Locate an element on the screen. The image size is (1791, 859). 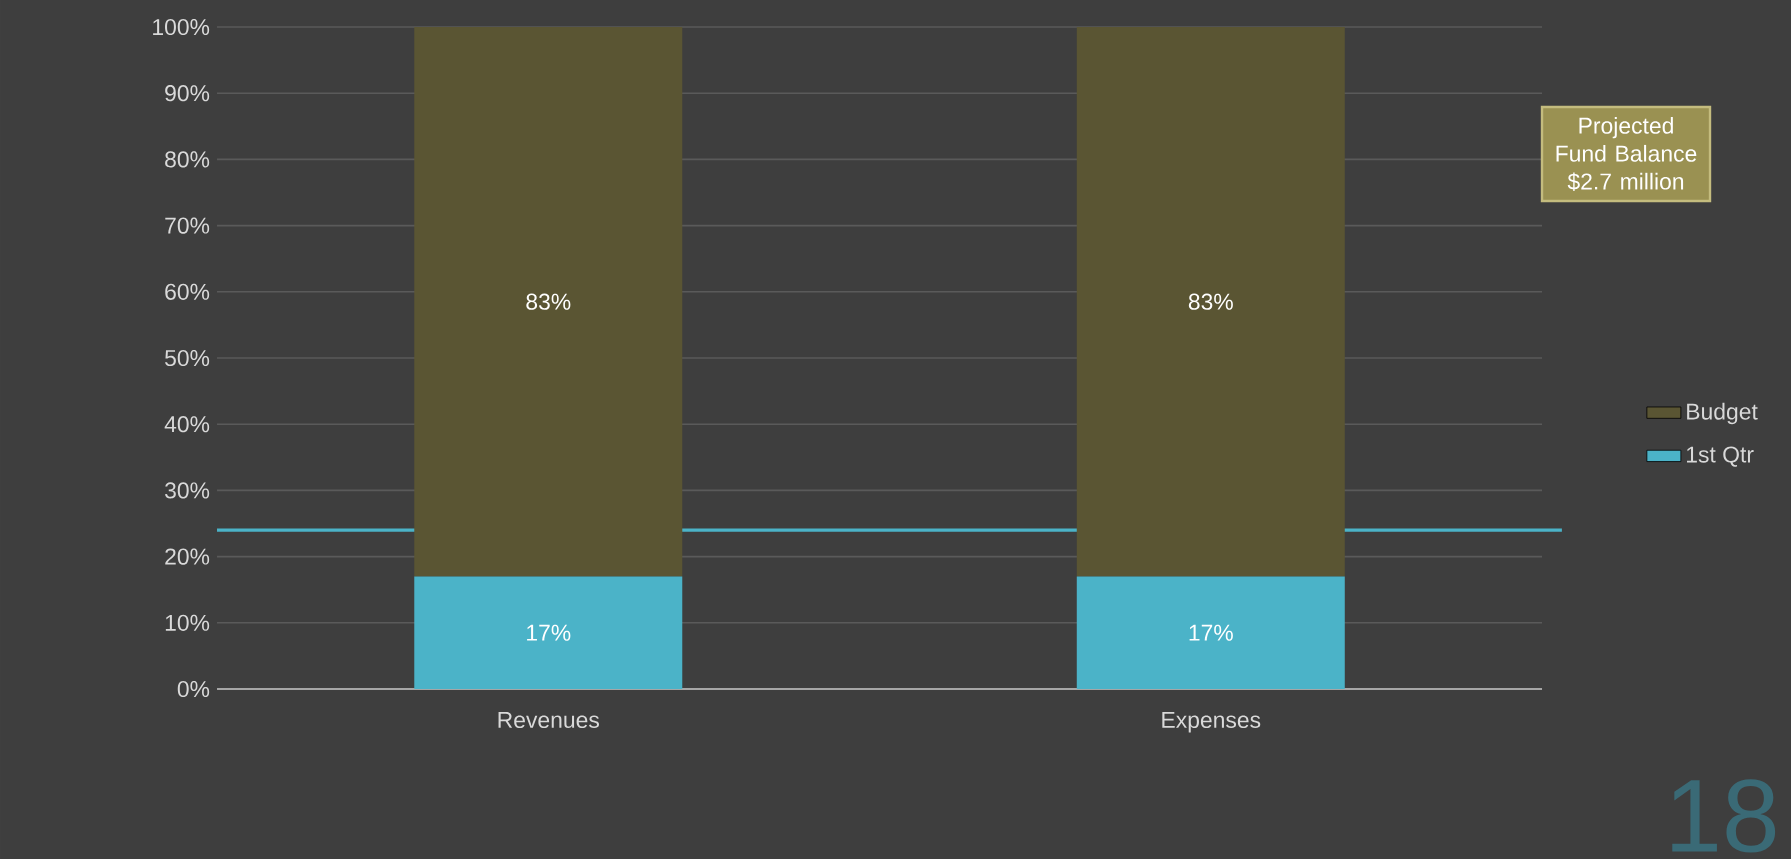
x-tick-label: Expenses is located at coordinates (1211, 722).